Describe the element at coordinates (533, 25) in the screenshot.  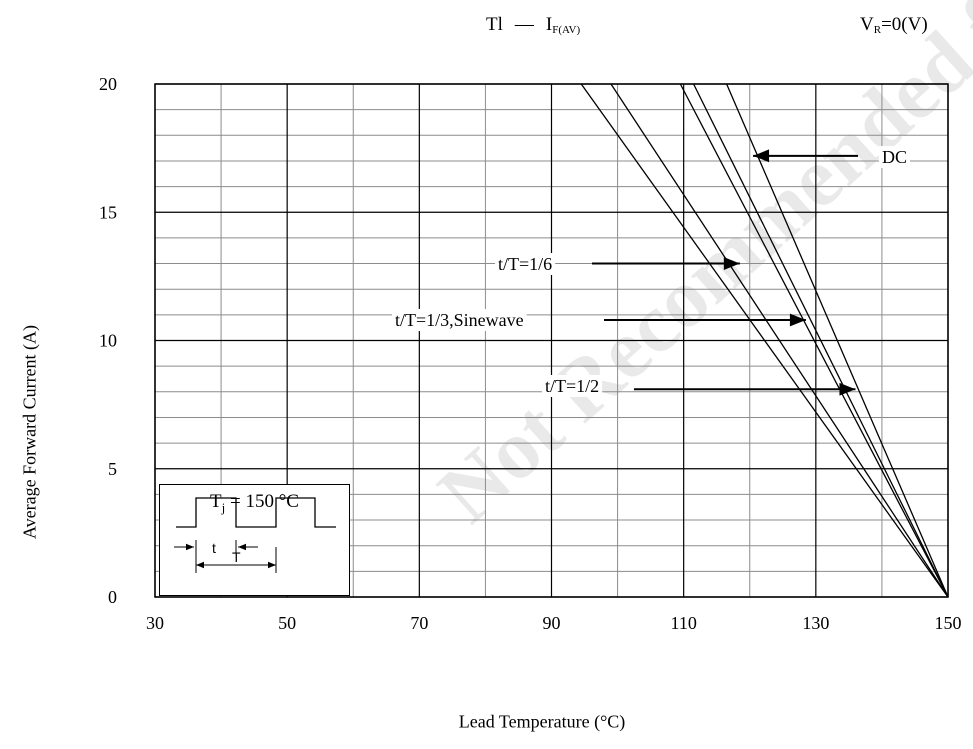
I see `chart-title: Tl — IF(AV)` at that location.